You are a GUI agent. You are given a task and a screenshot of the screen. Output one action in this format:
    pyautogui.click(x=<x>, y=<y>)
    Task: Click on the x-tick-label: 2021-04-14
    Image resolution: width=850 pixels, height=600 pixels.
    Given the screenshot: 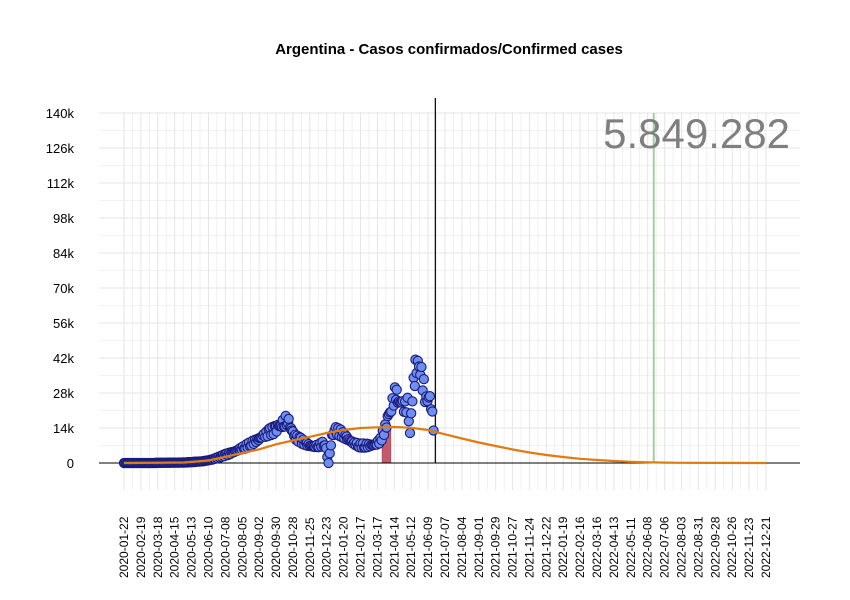 What is the action you would take?
    pyautogui.click(x=394, y=547)
    